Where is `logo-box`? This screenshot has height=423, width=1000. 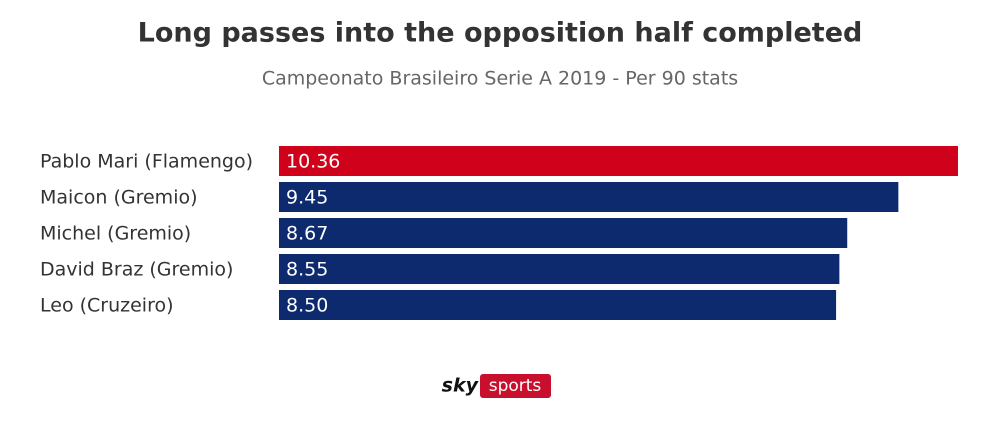 logo-box is located at coordinates (515, 386).